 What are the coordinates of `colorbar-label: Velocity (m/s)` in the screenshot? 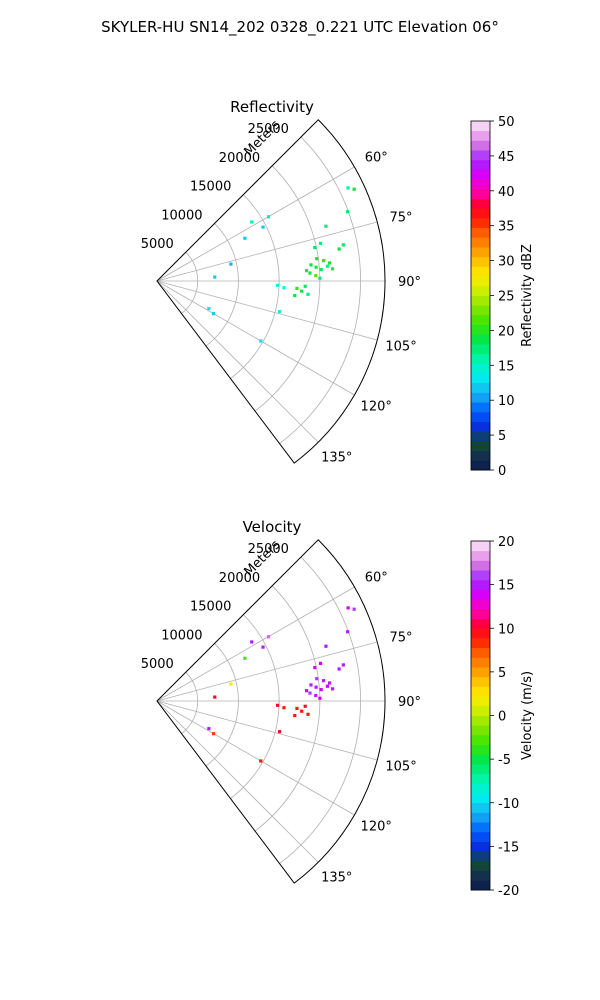 It's located at (527, 715).